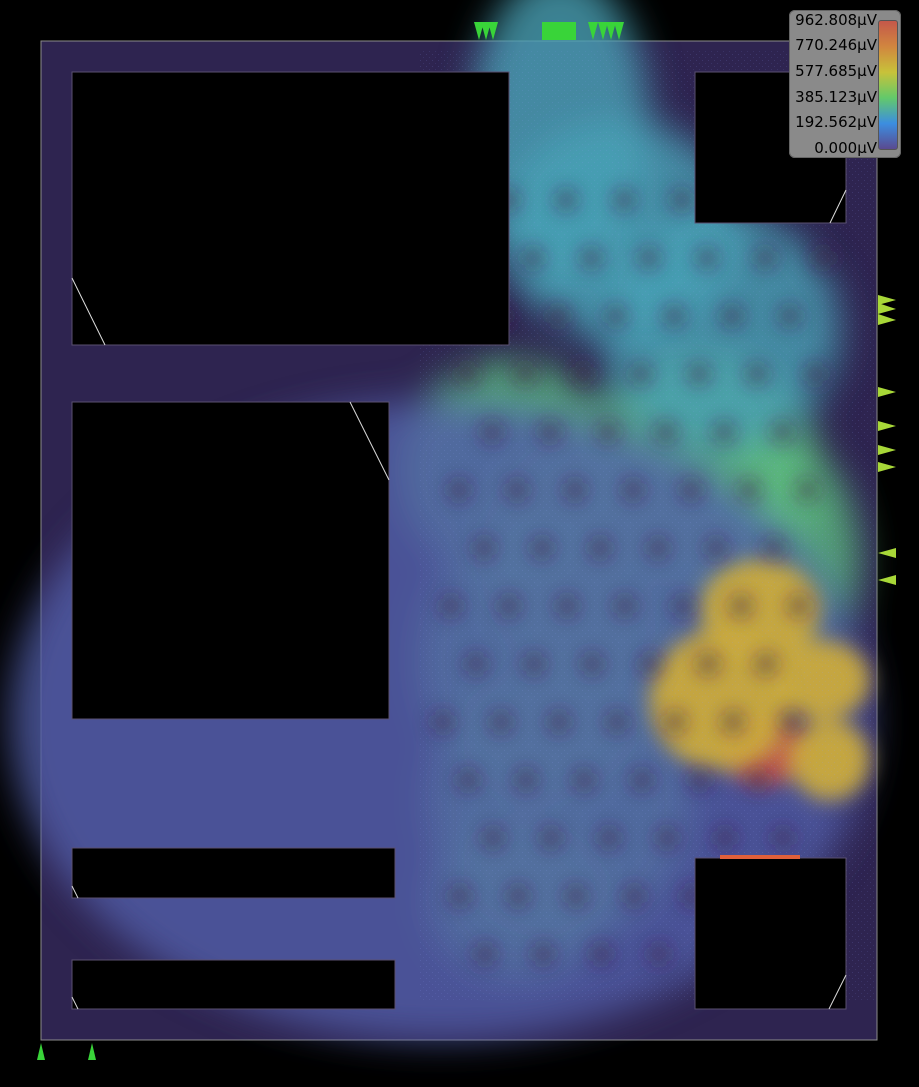 This screenshot has width=919, height=1087. Describe the element at coordinates (760, 857) in the screenshot. I see `hot-edge` at that location.